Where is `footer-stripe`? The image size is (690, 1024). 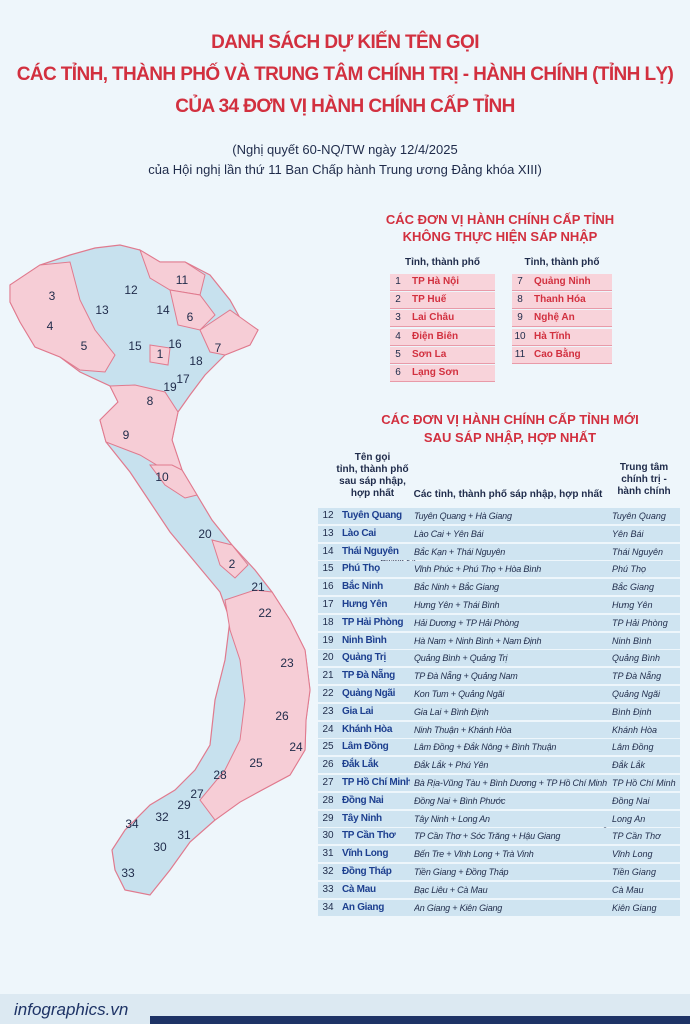
footer-stripe is located at coordinates (420, 1020).